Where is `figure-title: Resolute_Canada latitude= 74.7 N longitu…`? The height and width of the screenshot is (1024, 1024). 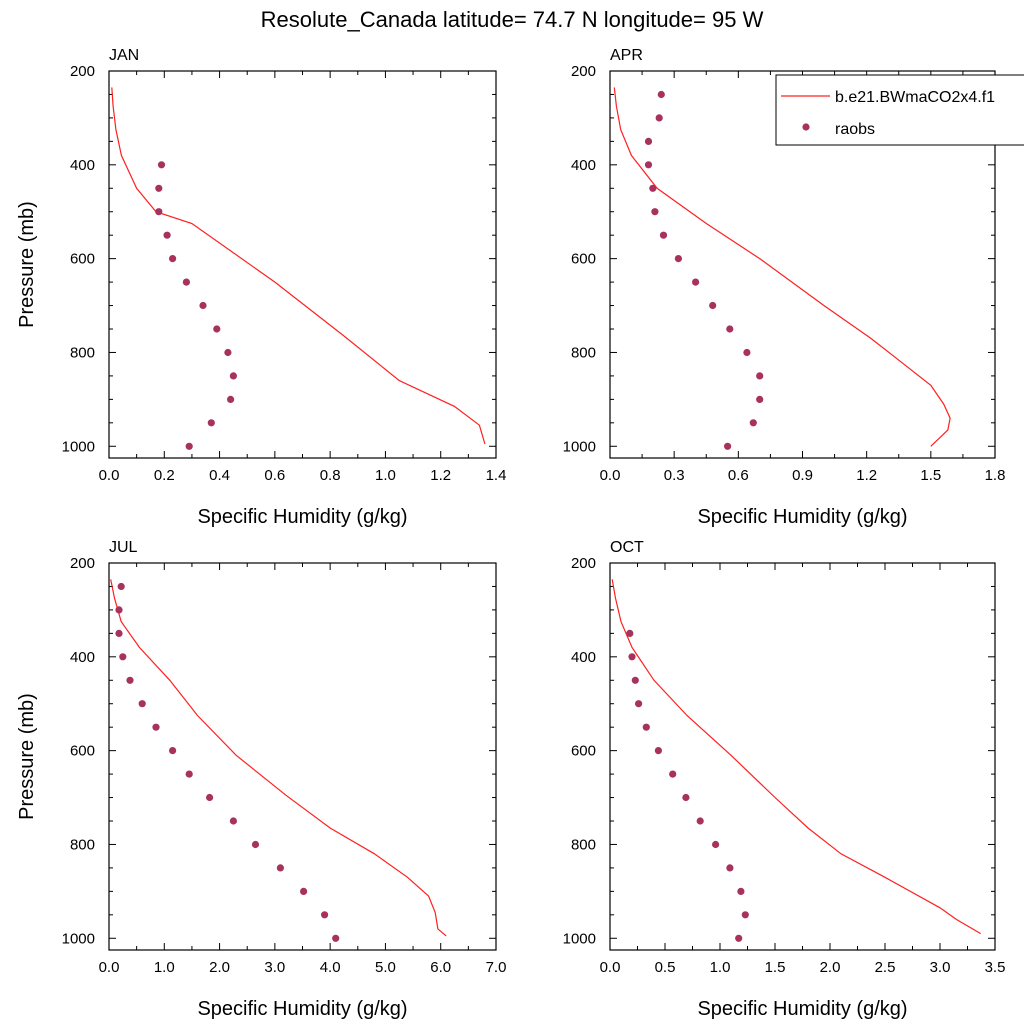
figure-title: Resolute_Canada latitude= 74.7 N longitu… is located at coordinates (512, 19).